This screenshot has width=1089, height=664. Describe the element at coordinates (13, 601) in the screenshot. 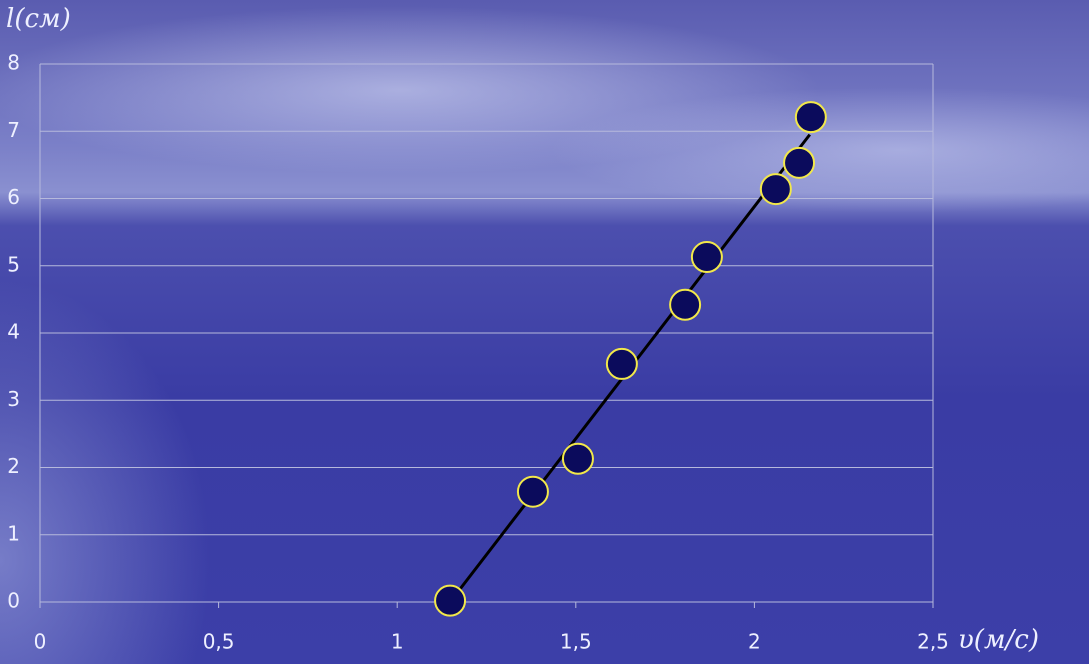

I see `y-tick-label: 0` at that location.